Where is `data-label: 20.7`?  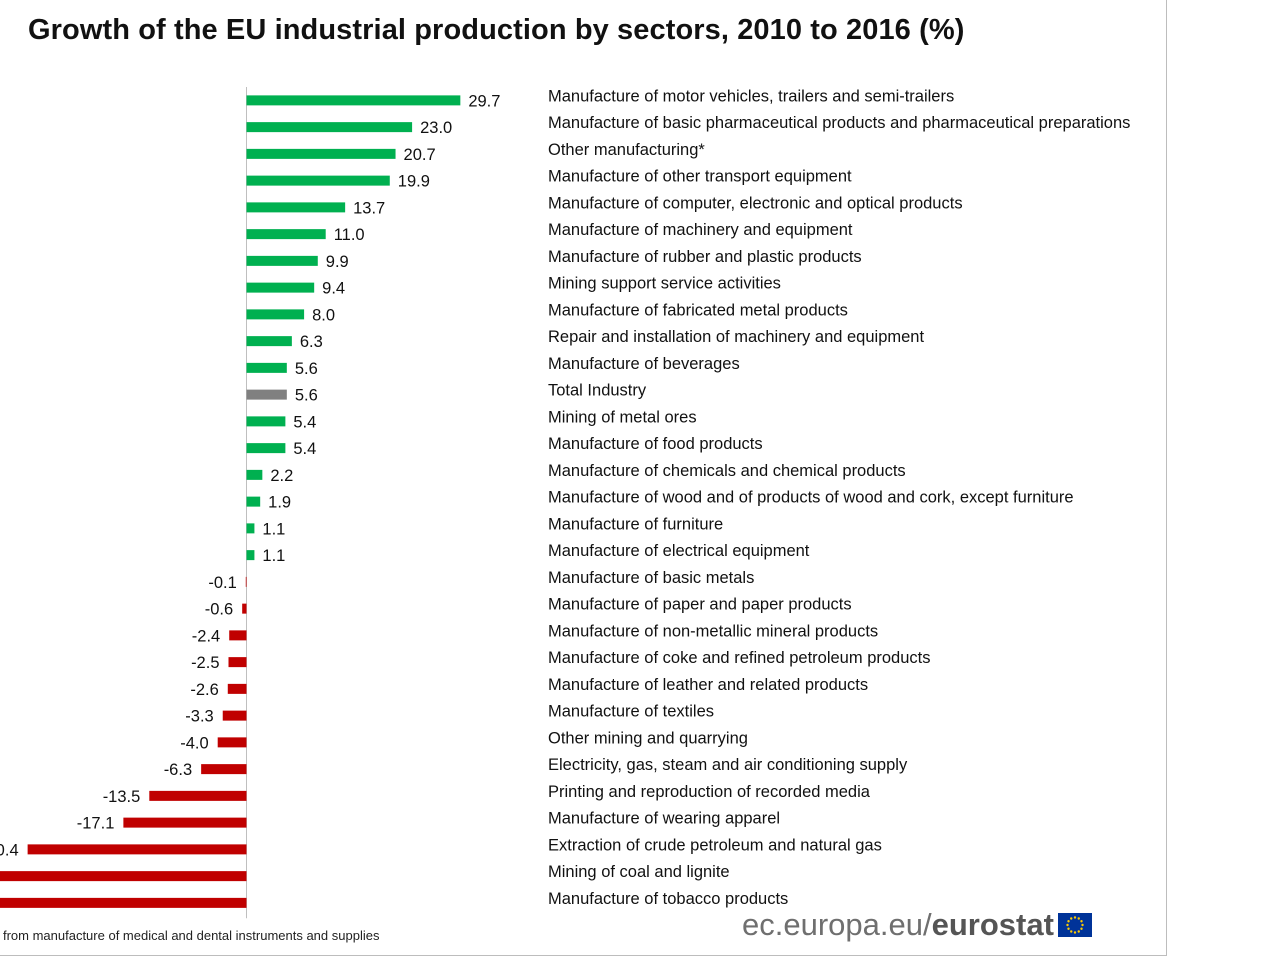
data-label: 20.7 is located at coordinates (420, 155).